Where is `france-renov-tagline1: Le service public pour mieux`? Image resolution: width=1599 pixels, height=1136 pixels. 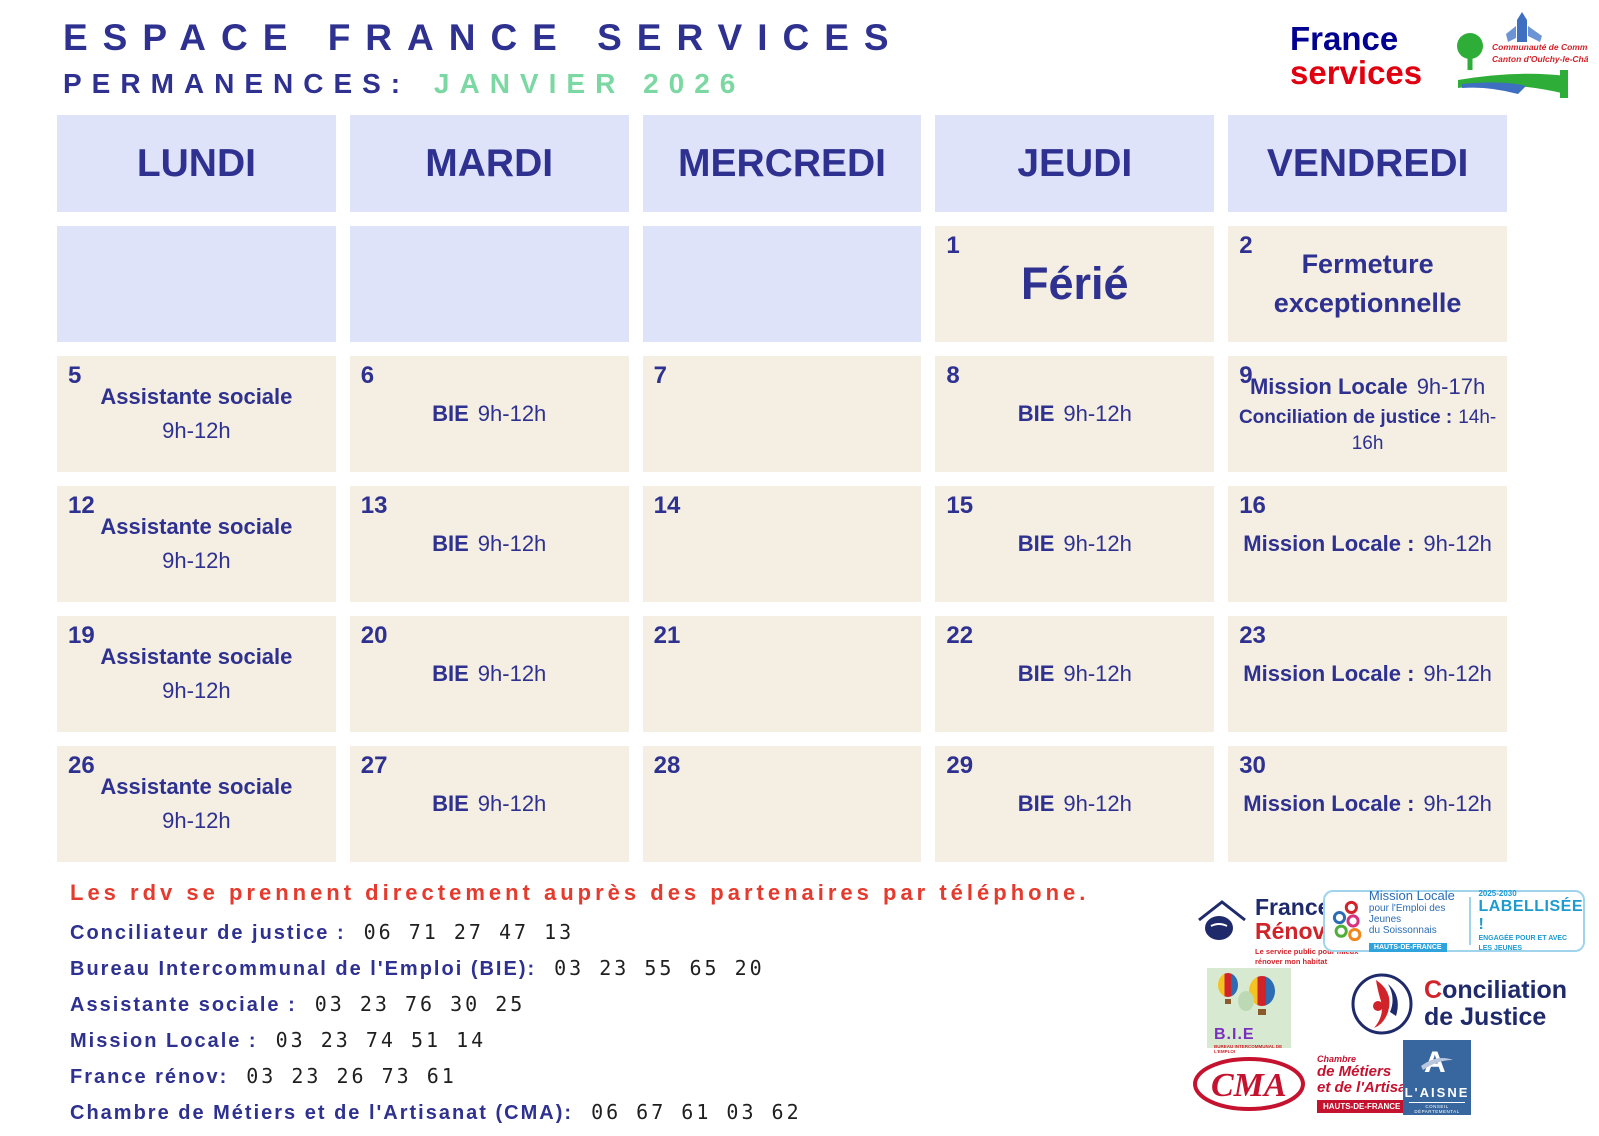 france-renov-tagline1: Le service public pour mieux is located at coordinates (1307, 952).